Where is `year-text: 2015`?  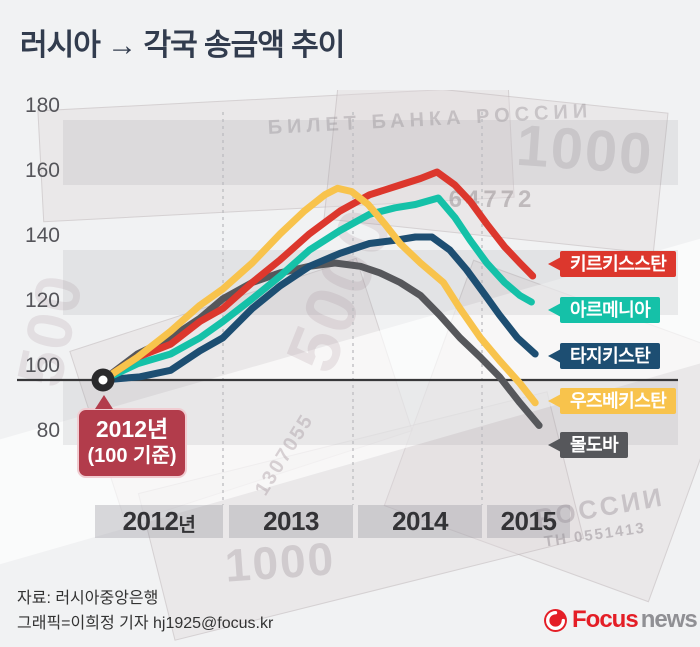 year-text: 2015 is located at coordinates (528, 521).